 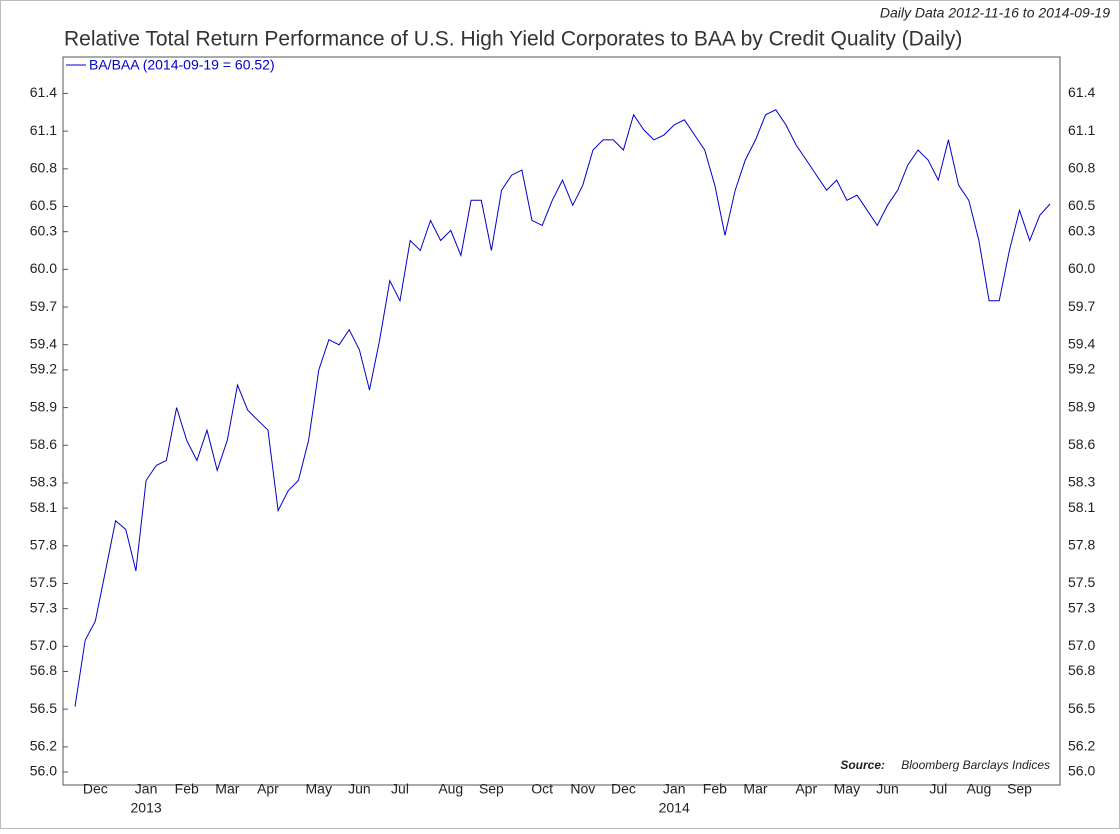 I want to click on y2-tick-label: 61.4, so click(x=1081, y=92).